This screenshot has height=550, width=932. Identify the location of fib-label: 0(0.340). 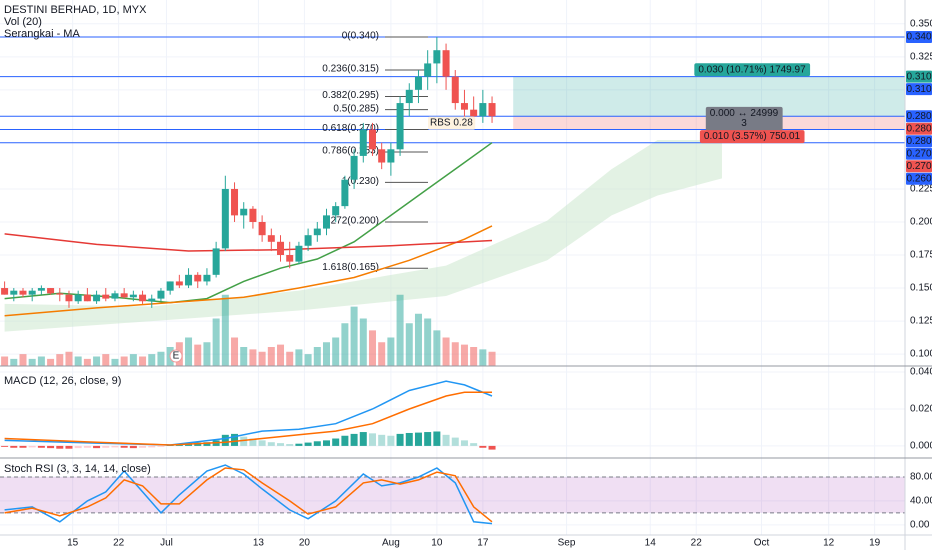
(360, 36).